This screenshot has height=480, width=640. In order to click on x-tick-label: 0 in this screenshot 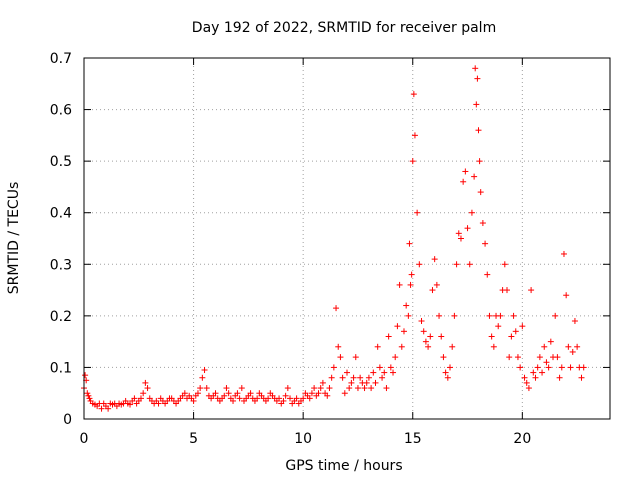, I will do `click(84, 439)`.